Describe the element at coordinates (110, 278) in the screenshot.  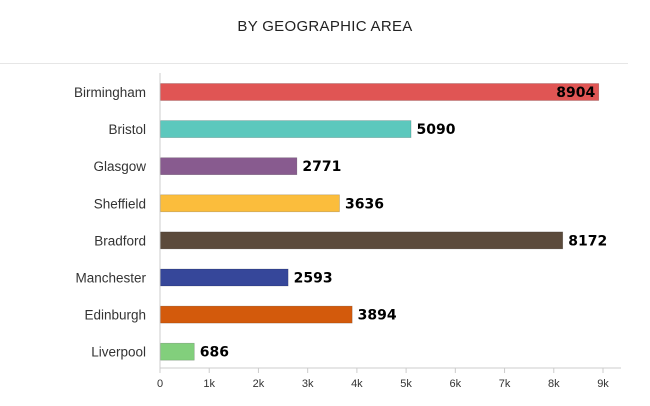
I see `category-label-manchester: Manchester` at that location.